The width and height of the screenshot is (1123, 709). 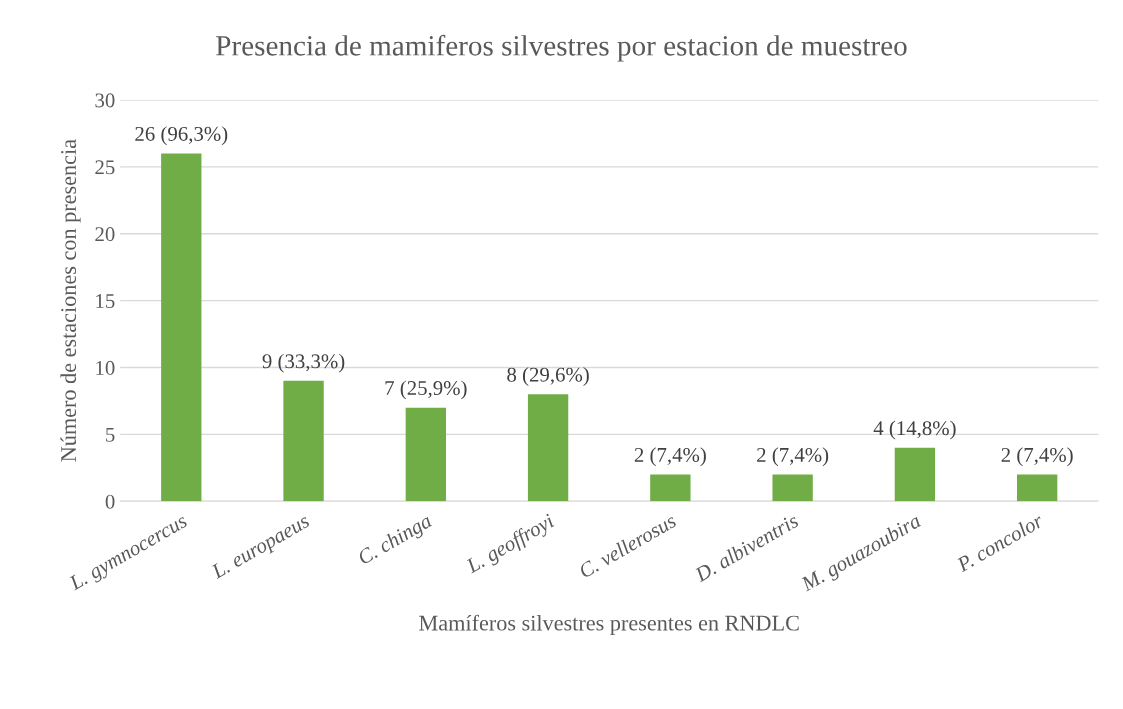 I want to click on y-tick-label: 5, so click(x=110, y=434).